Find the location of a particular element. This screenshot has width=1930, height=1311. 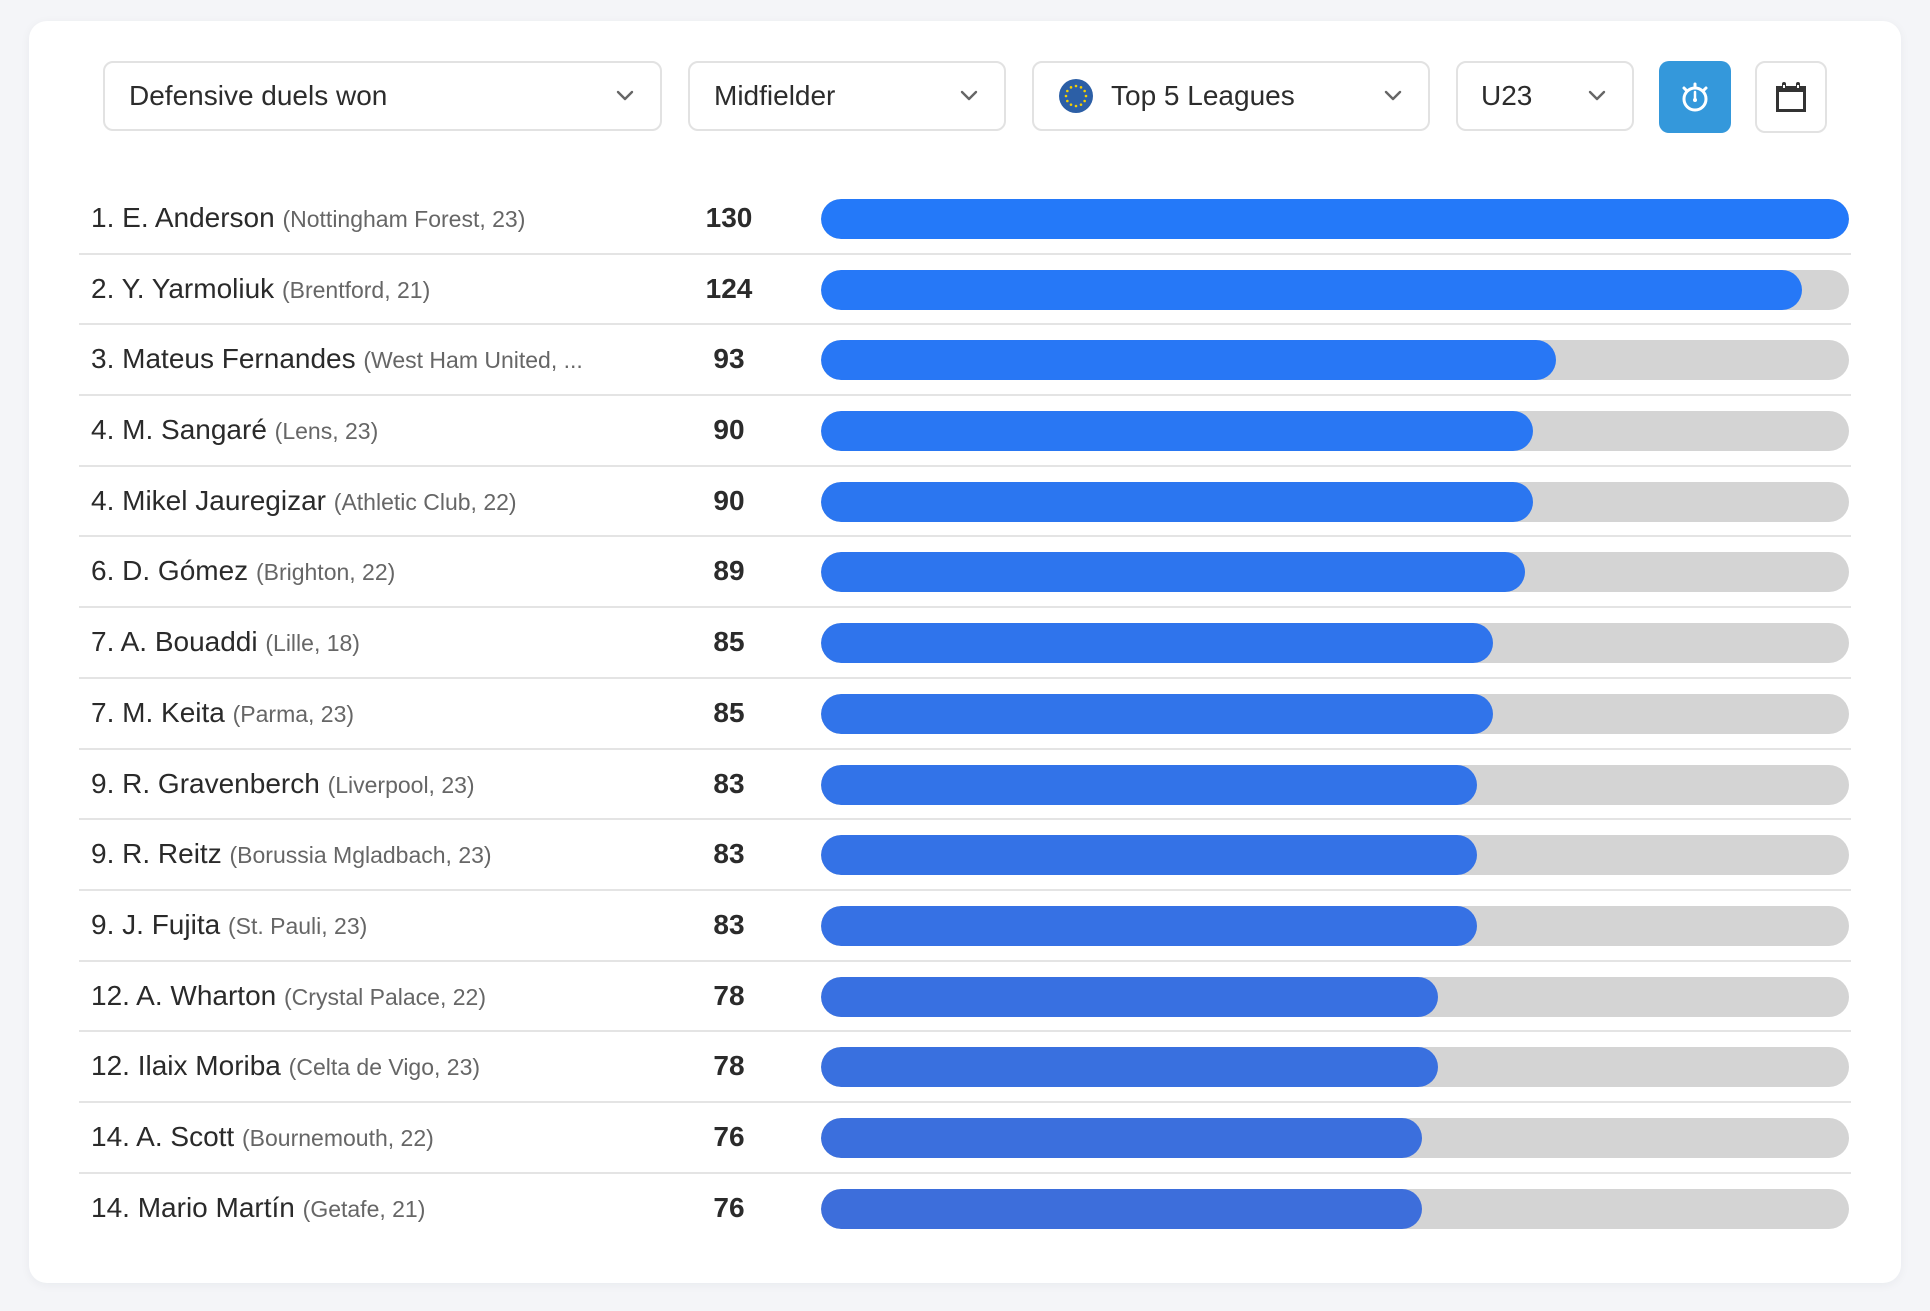

value-label: 93 is located at coordinates (729, 359).